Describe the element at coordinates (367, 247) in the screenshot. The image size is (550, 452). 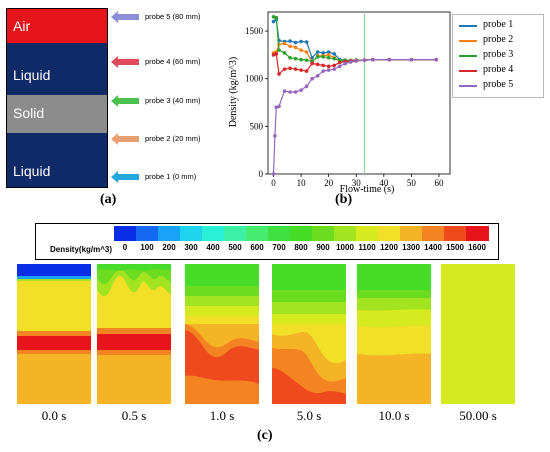
I see `colorbar-tick-11: 1100` at that location.